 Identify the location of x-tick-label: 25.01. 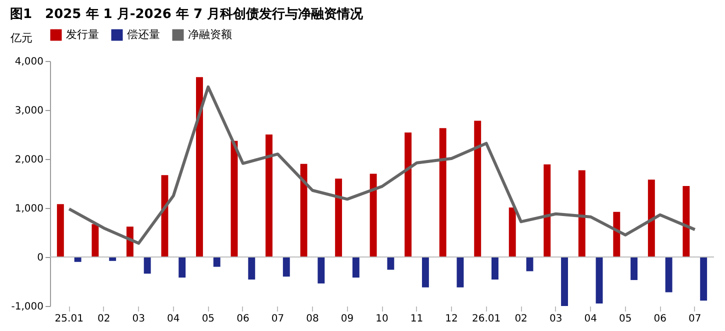
(69, 319).